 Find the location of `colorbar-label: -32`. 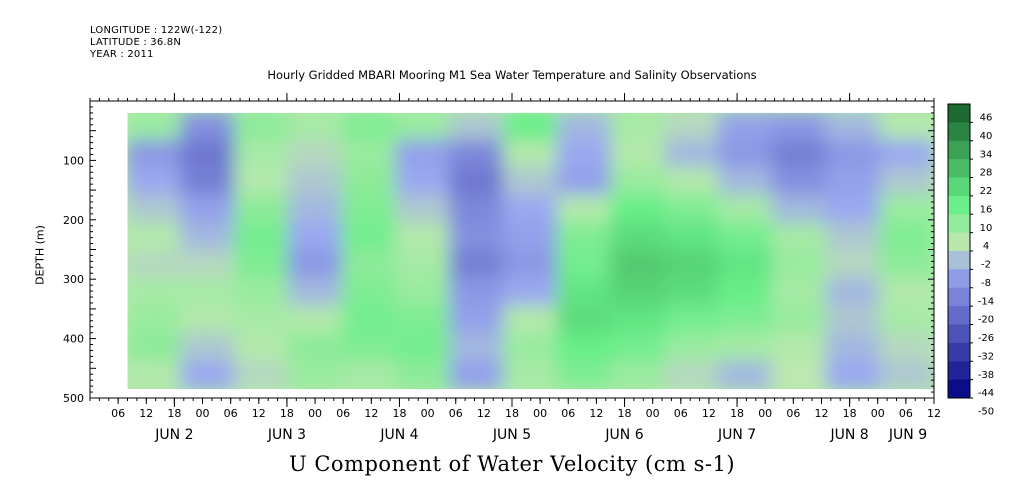

colorbar-label: -32 is located at coordinates (986, 356).